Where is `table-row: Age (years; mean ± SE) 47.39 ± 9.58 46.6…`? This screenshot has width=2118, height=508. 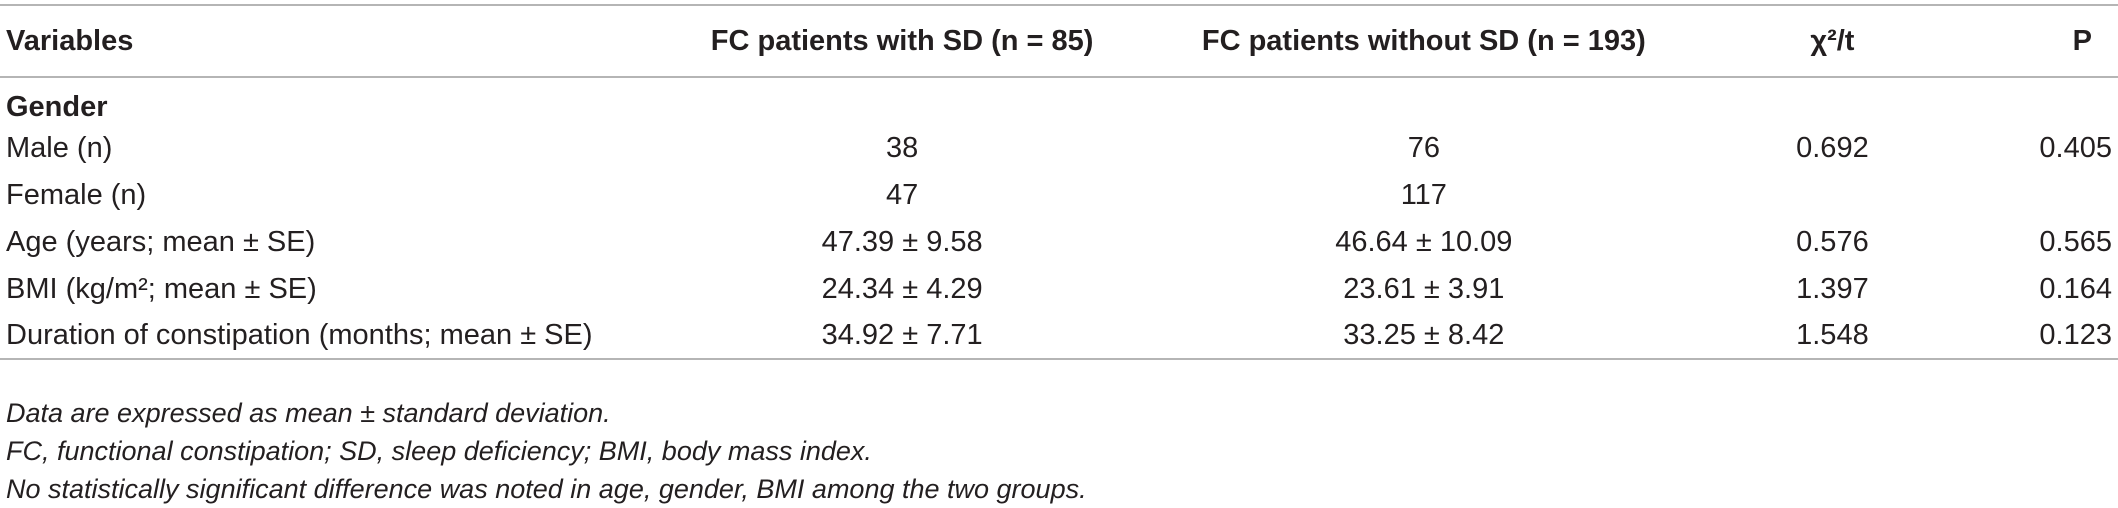 table-row: Age (years; mean ± SE) 47.39 ± 9.58 46.6… is located at coordinates (1059, 241).